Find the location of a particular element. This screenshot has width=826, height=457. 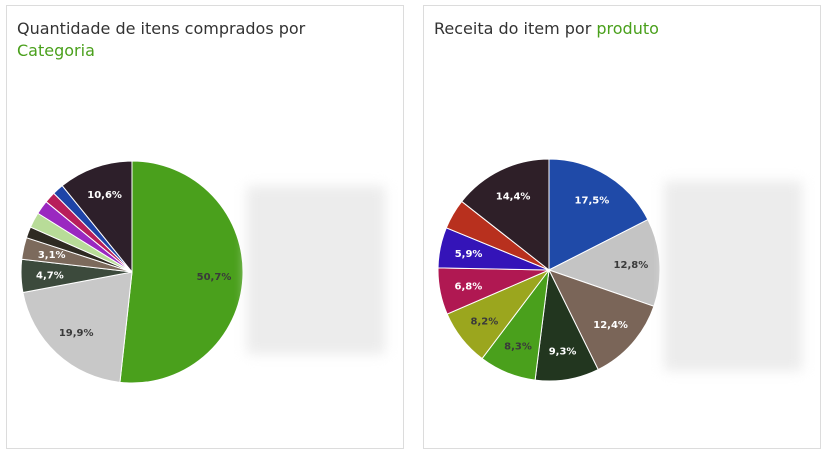

slice-label: 12,8% is located at coordinates (631, 265).